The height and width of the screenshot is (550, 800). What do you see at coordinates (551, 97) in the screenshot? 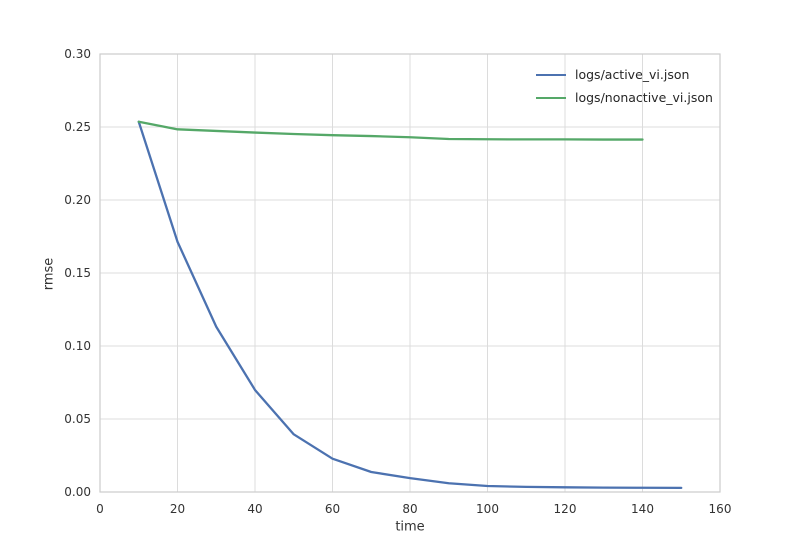
I see `legend-line-swatch-nonactive` at bounding box center [551, 97].